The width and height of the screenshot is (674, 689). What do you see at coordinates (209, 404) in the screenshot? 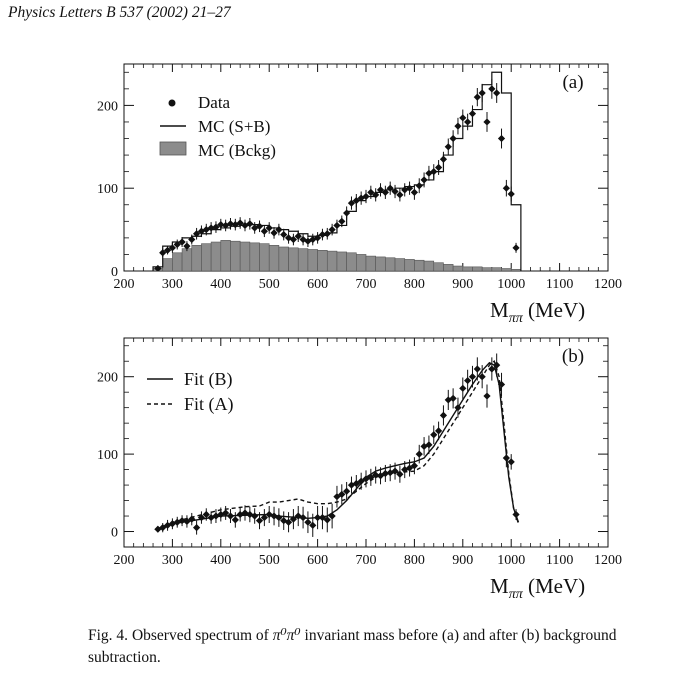
I see `legend-fit-a-label: Fit (A)` at bounding box center [209, 404].